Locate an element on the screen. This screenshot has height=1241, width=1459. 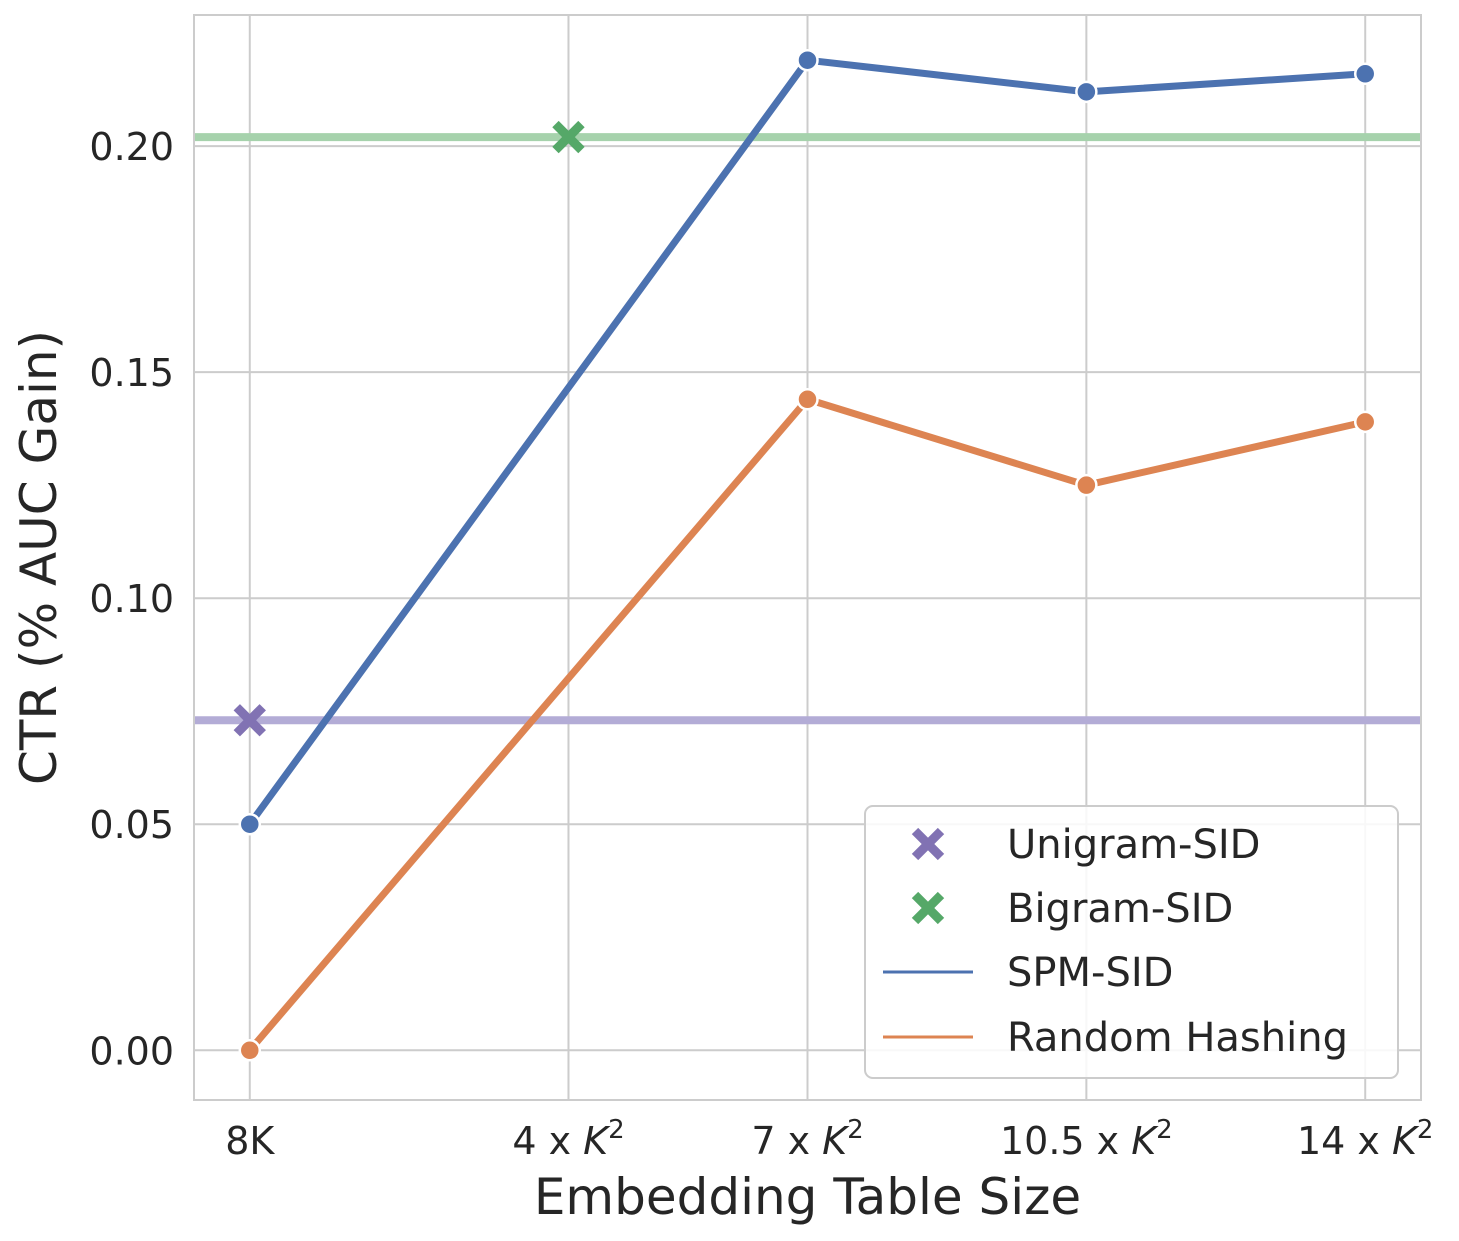
bigram-sid-marker-stroke-b is located at coordinates (568, 137).